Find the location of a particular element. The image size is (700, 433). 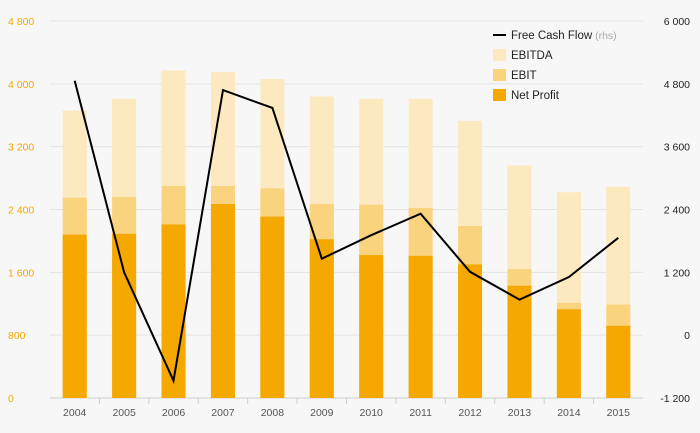

right-tick-label: 3 600 is located at coordinates (677, 148).